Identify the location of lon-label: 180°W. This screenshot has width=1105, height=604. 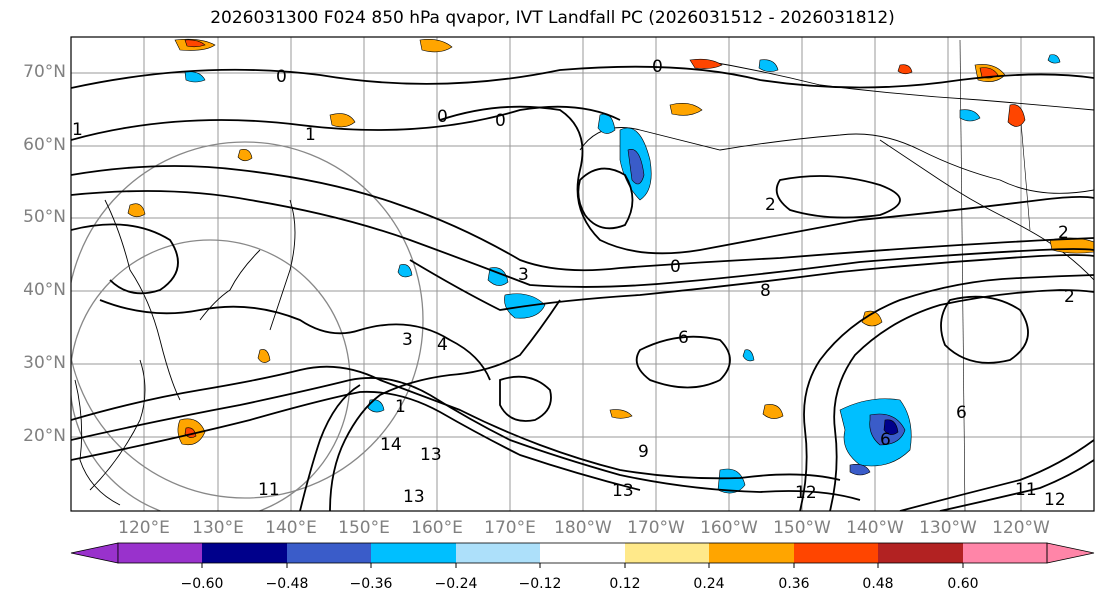
(583, 528).